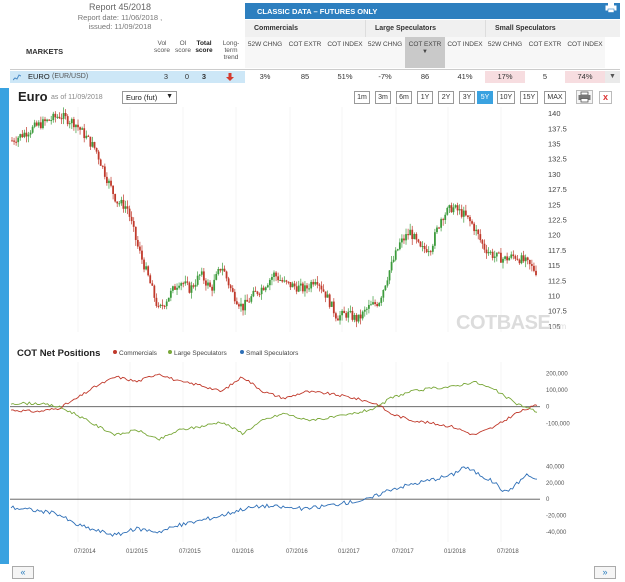 This screenshot has width=625, height=582. What do you see at coordinates (265, 76) in the screenshot?
I see `cell-comm-52w-chng: 3%` at bounding box center [265, 76].